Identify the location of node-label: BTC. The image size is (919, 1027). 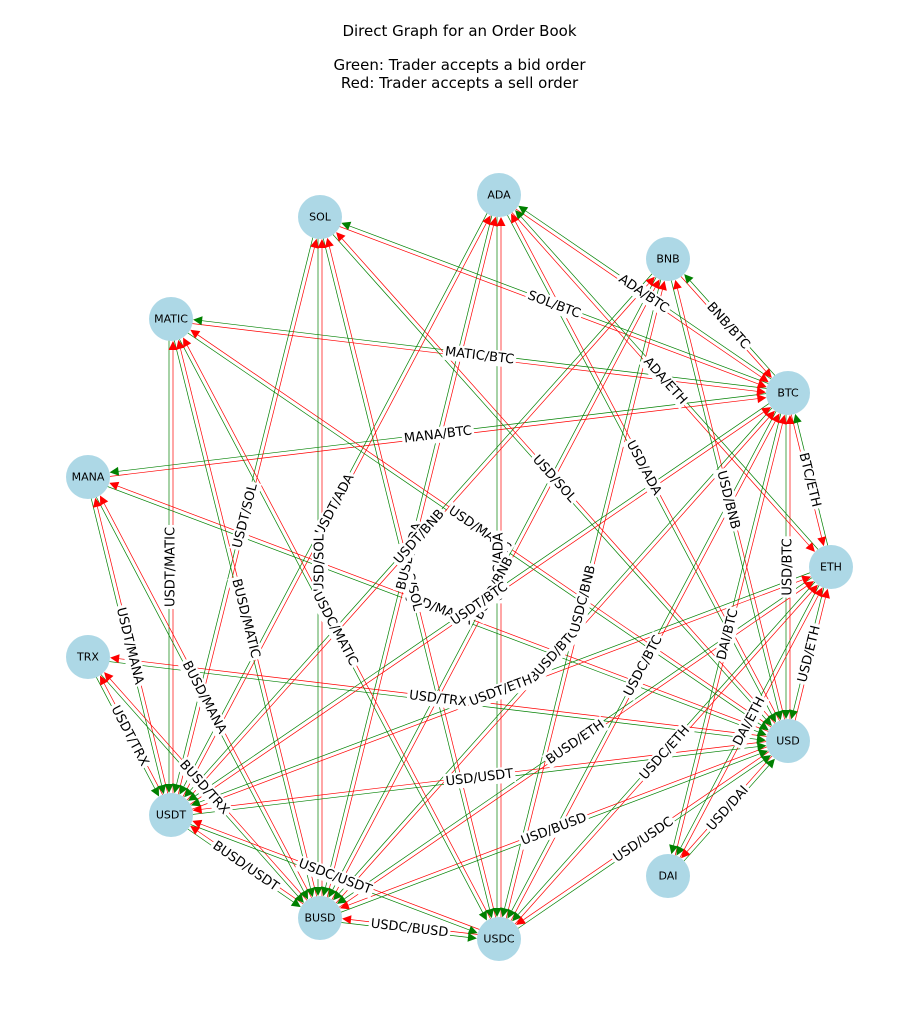
(788, 393).